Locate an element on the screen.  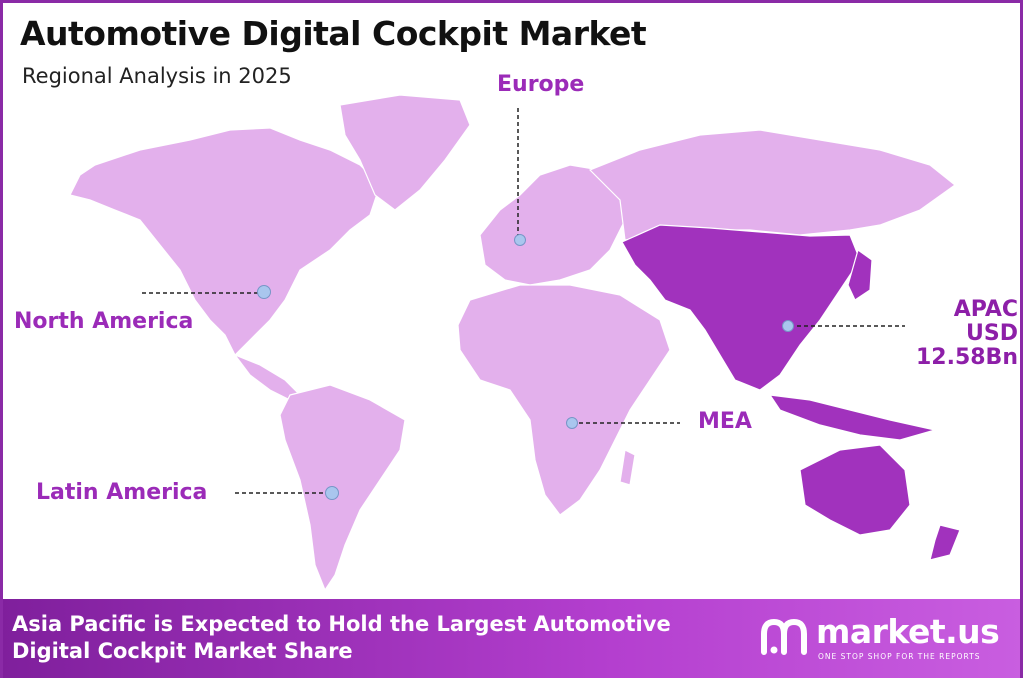
label-latin-america: Latin America is located at coordinates (122, 492).